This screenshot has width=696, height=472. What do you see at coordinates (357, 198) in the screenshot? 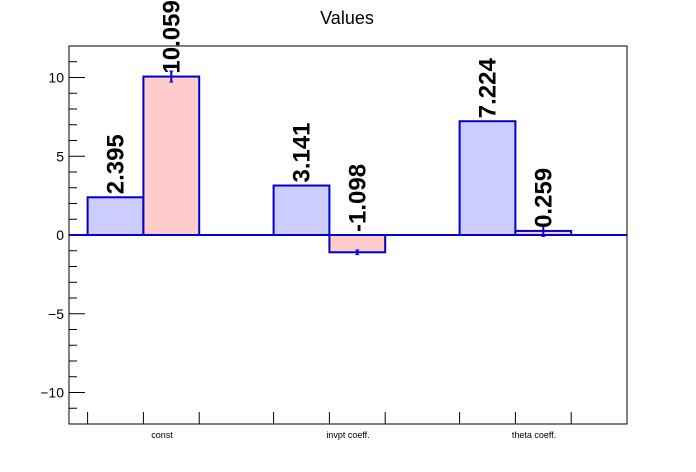
I see `data-label: -1.098` at bounding box center [357, 198].